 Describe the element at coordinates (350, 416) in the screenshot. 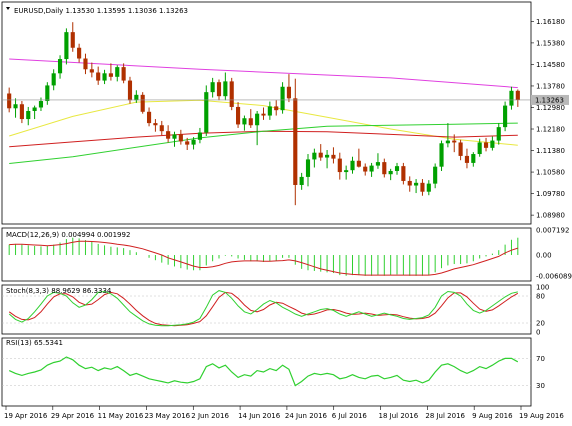

I see `date-tick-label: 6 Jul 2016` at that location.